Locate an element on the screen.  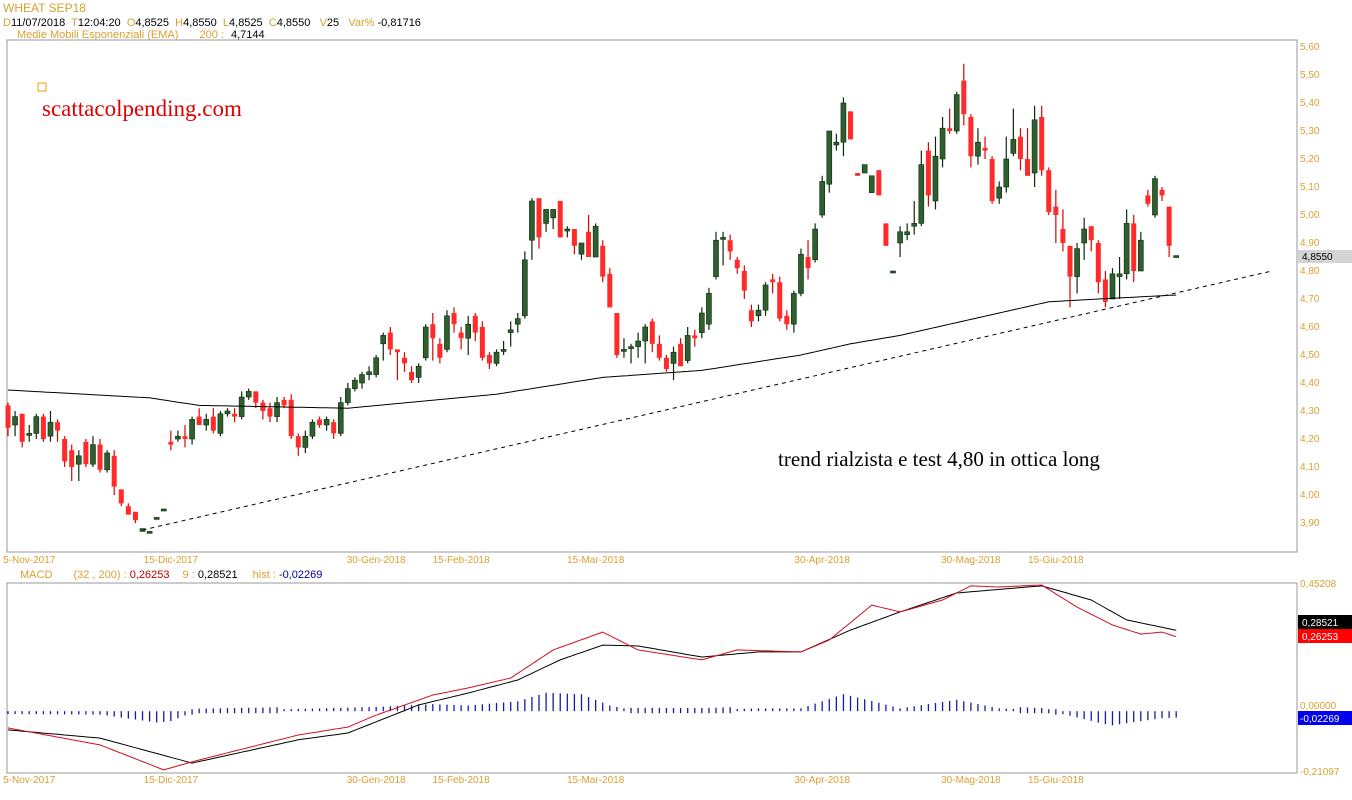
date-tick-label: 15-Feb-2018 is located at coordinates (461, 560).